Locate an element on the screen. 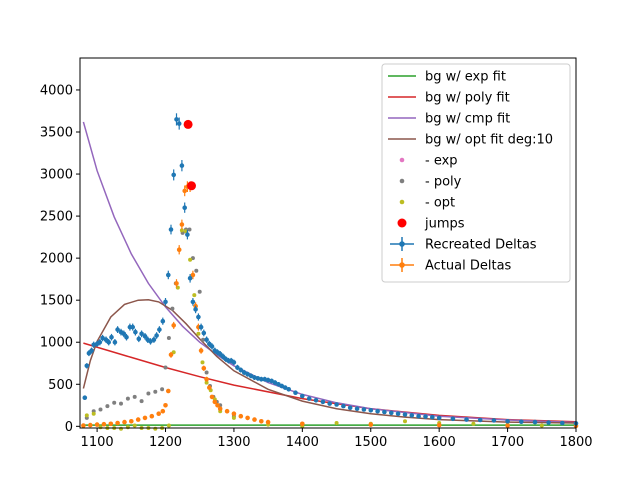 The width and height of the screenshot is (640, 480). legend-label: Actual Deltas is located at coordinates (468, 266).